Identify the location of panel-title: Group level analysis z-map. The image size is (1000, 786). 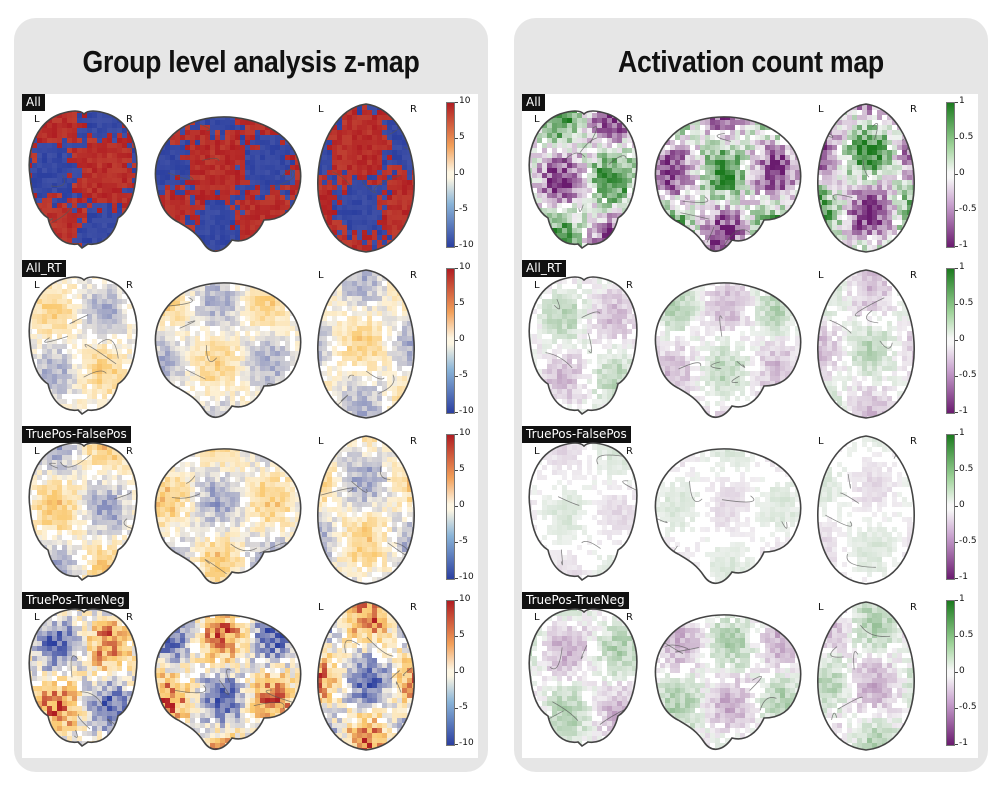
(251, 61).